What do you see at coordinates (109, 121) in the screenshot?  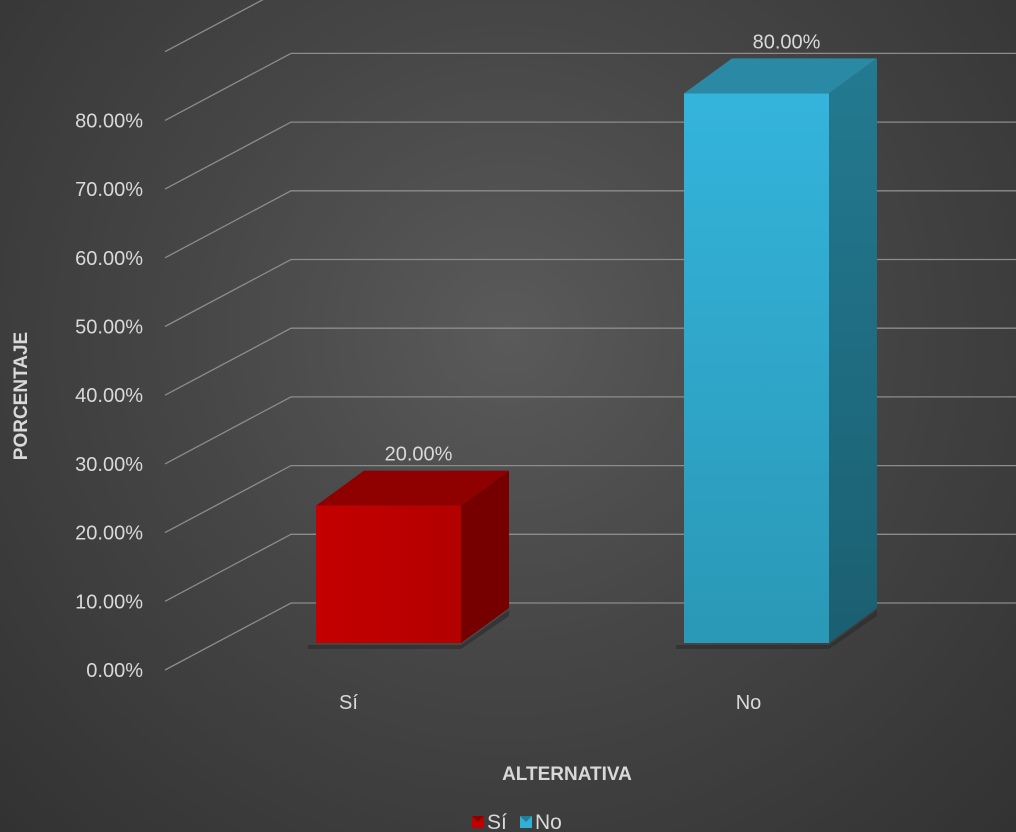 I see `y-tick-label: 80.00%` at bounding box center [109, 121].